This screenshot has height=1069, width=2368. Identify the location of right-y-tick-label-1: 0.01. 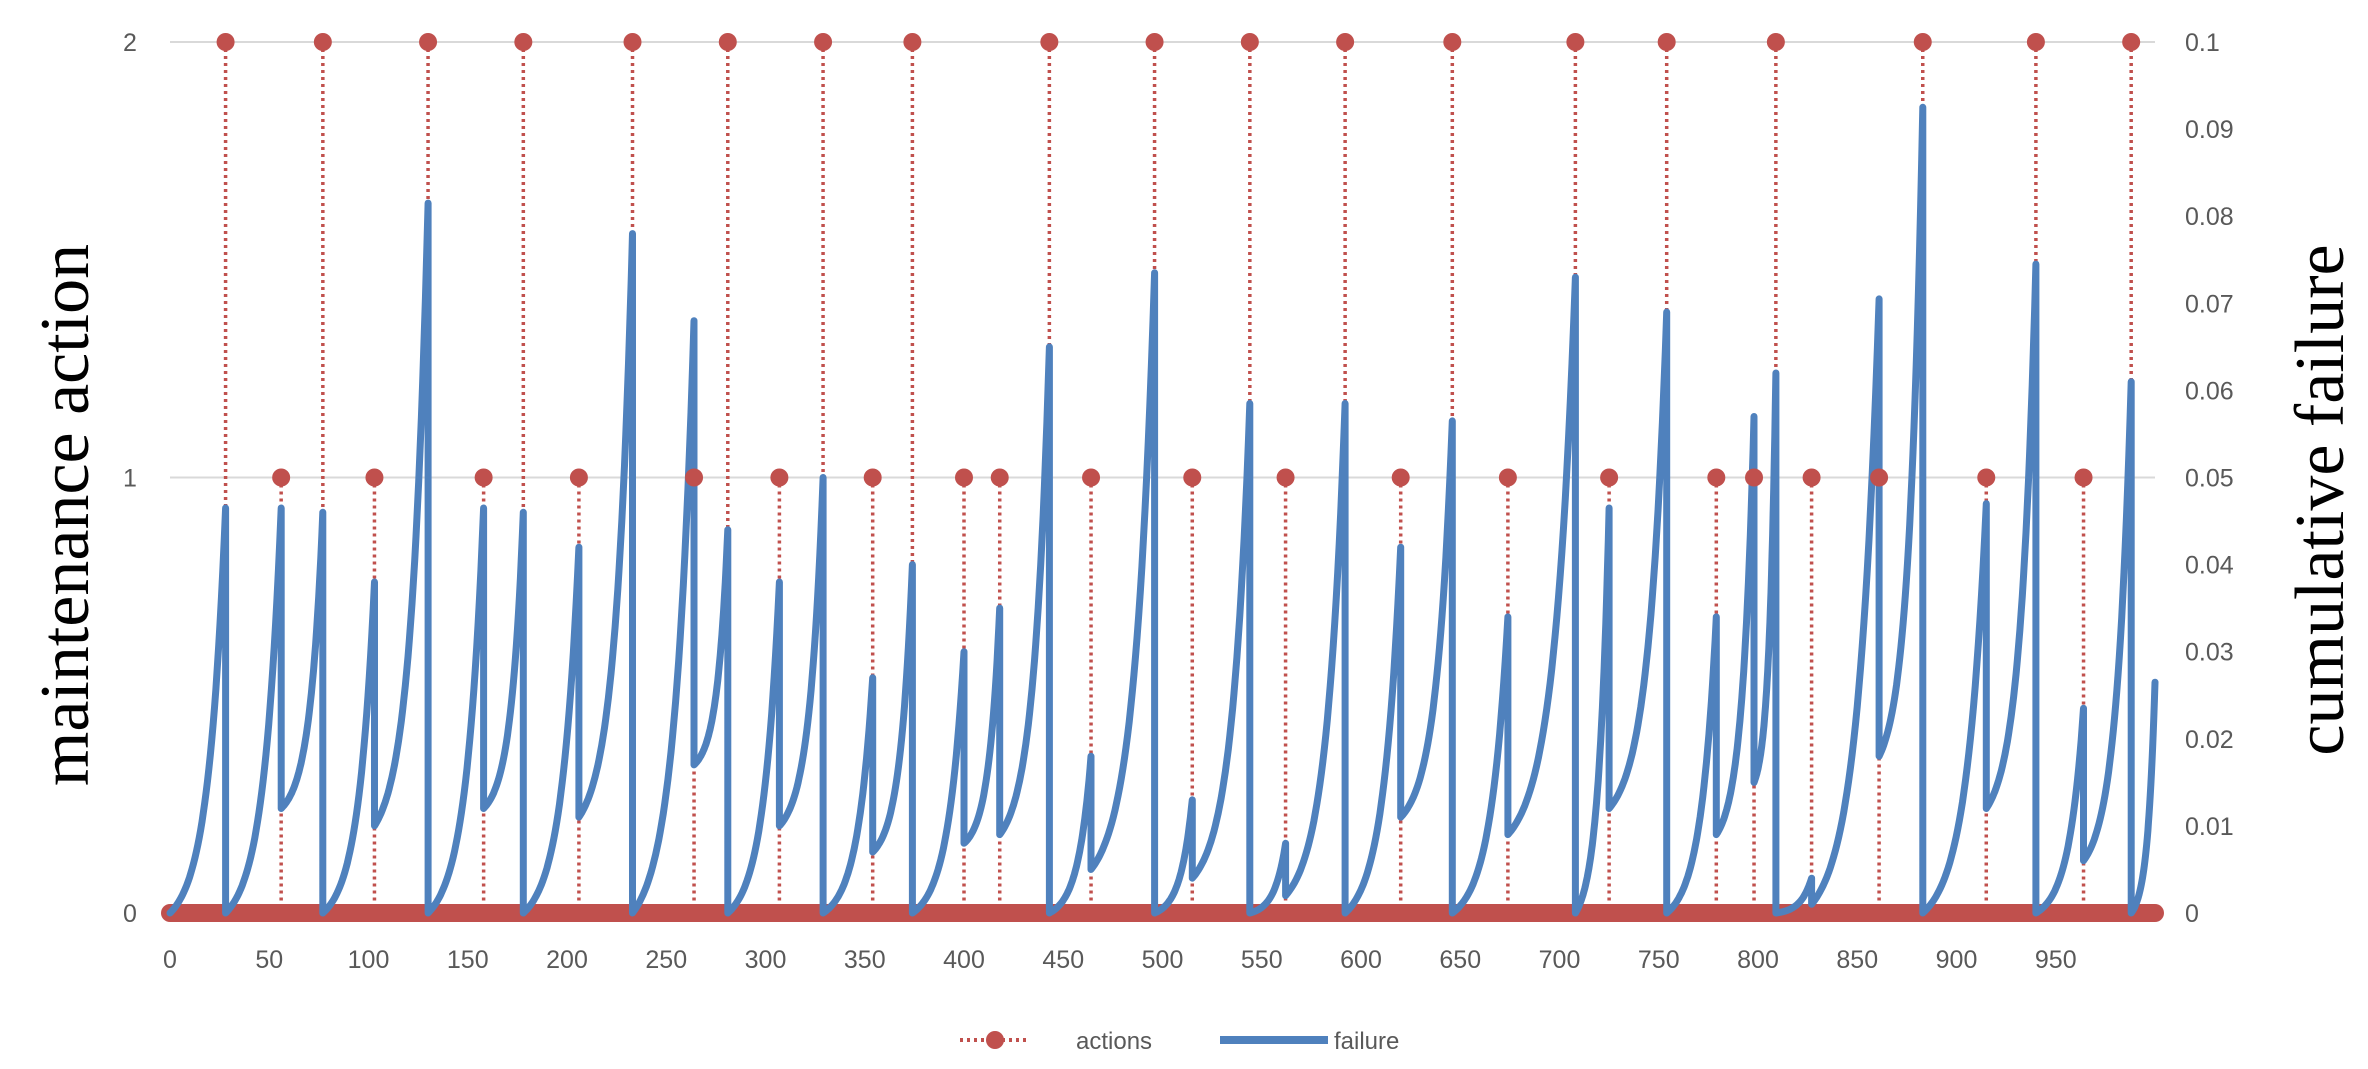
(2209, 827).